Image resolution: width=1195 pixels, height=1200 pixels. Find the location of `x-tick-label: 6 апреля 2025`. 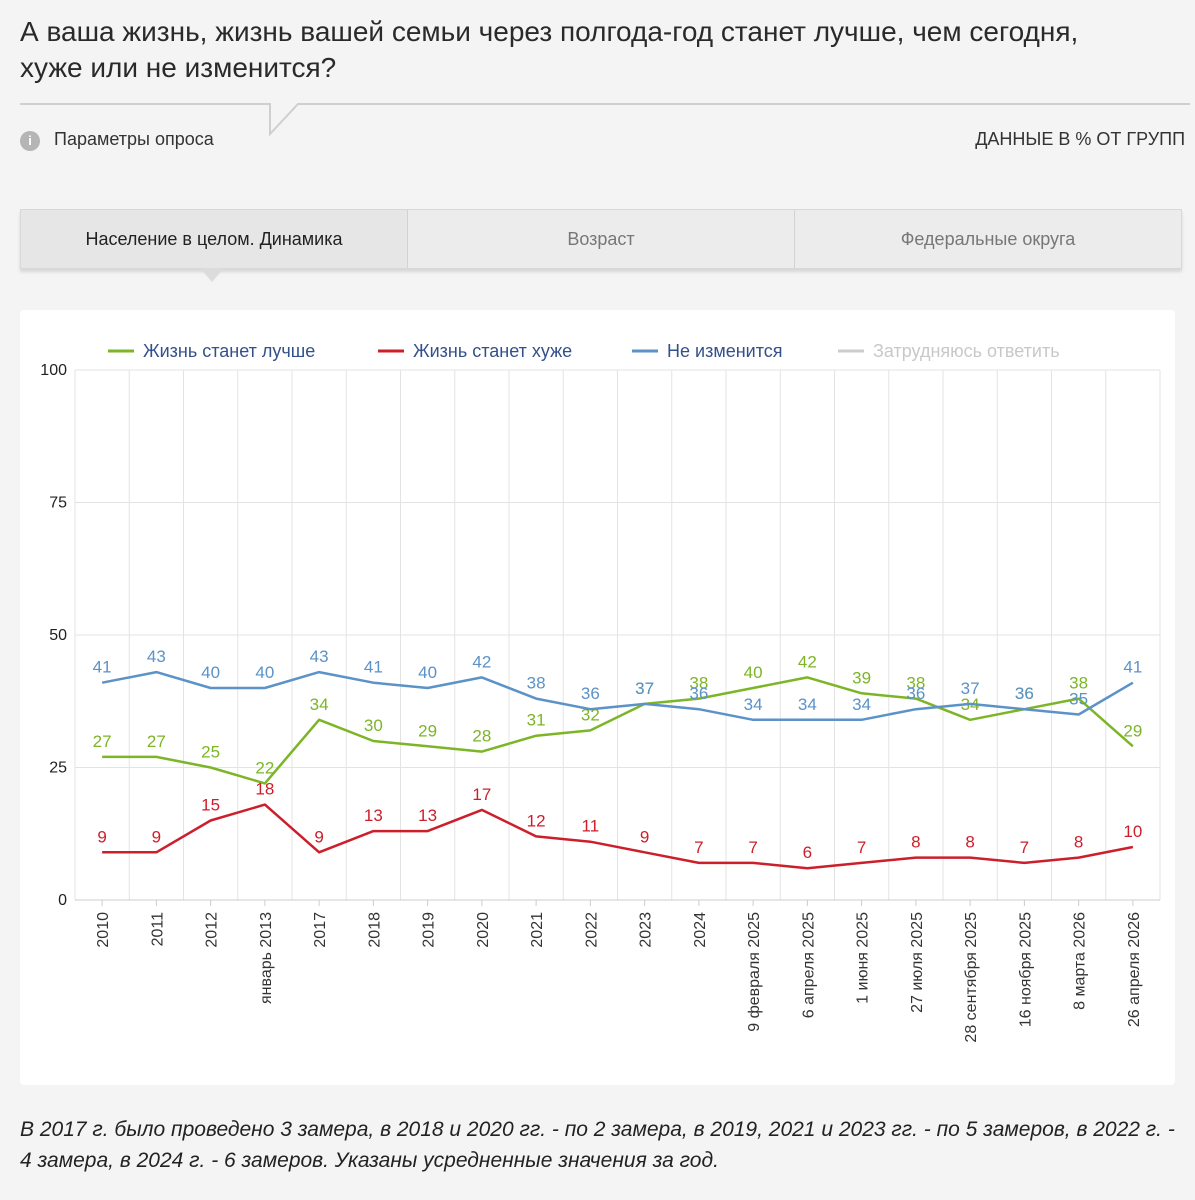

x-tick-label: 6 апреля 2025 is located at coordinates (808, 965).